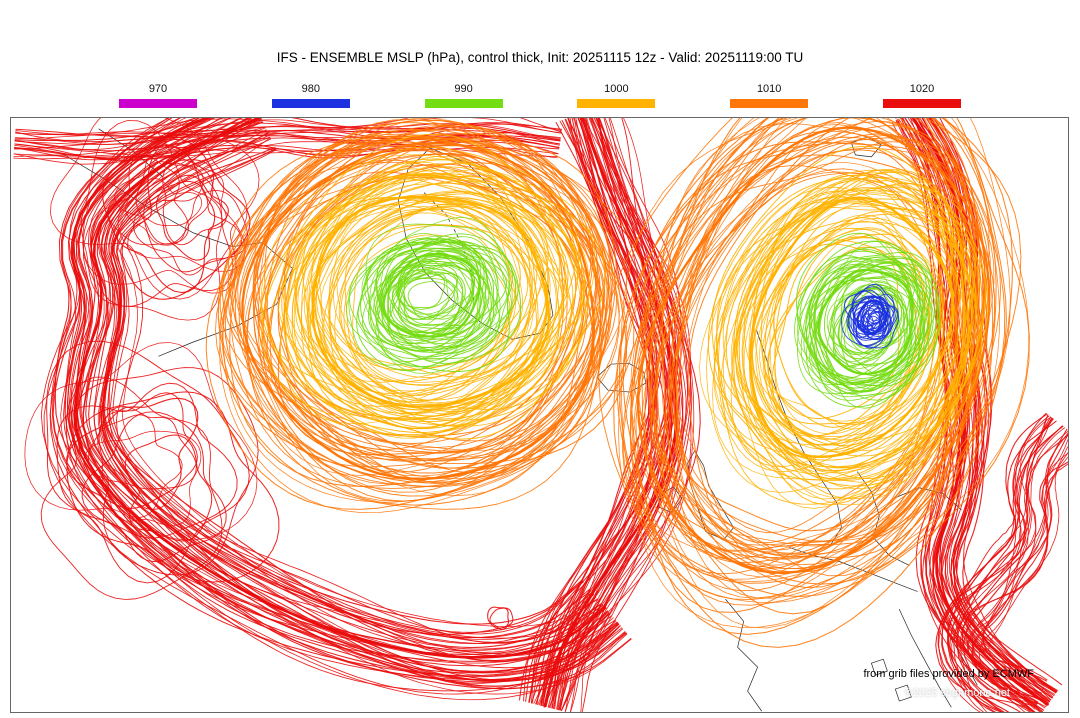  I want to click on pressure-legend: 970 980 990 1000 1010 1020, so click(540, 95).